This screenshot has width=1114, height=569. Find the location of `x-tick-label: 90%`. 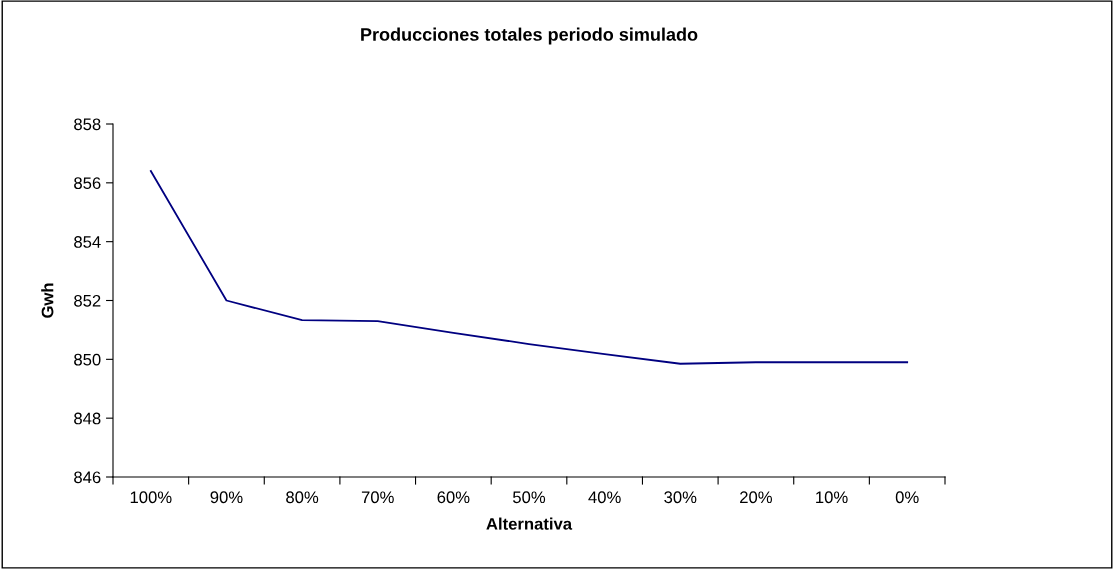

x-tick-label: 90% is located at coordinates (226, 497).